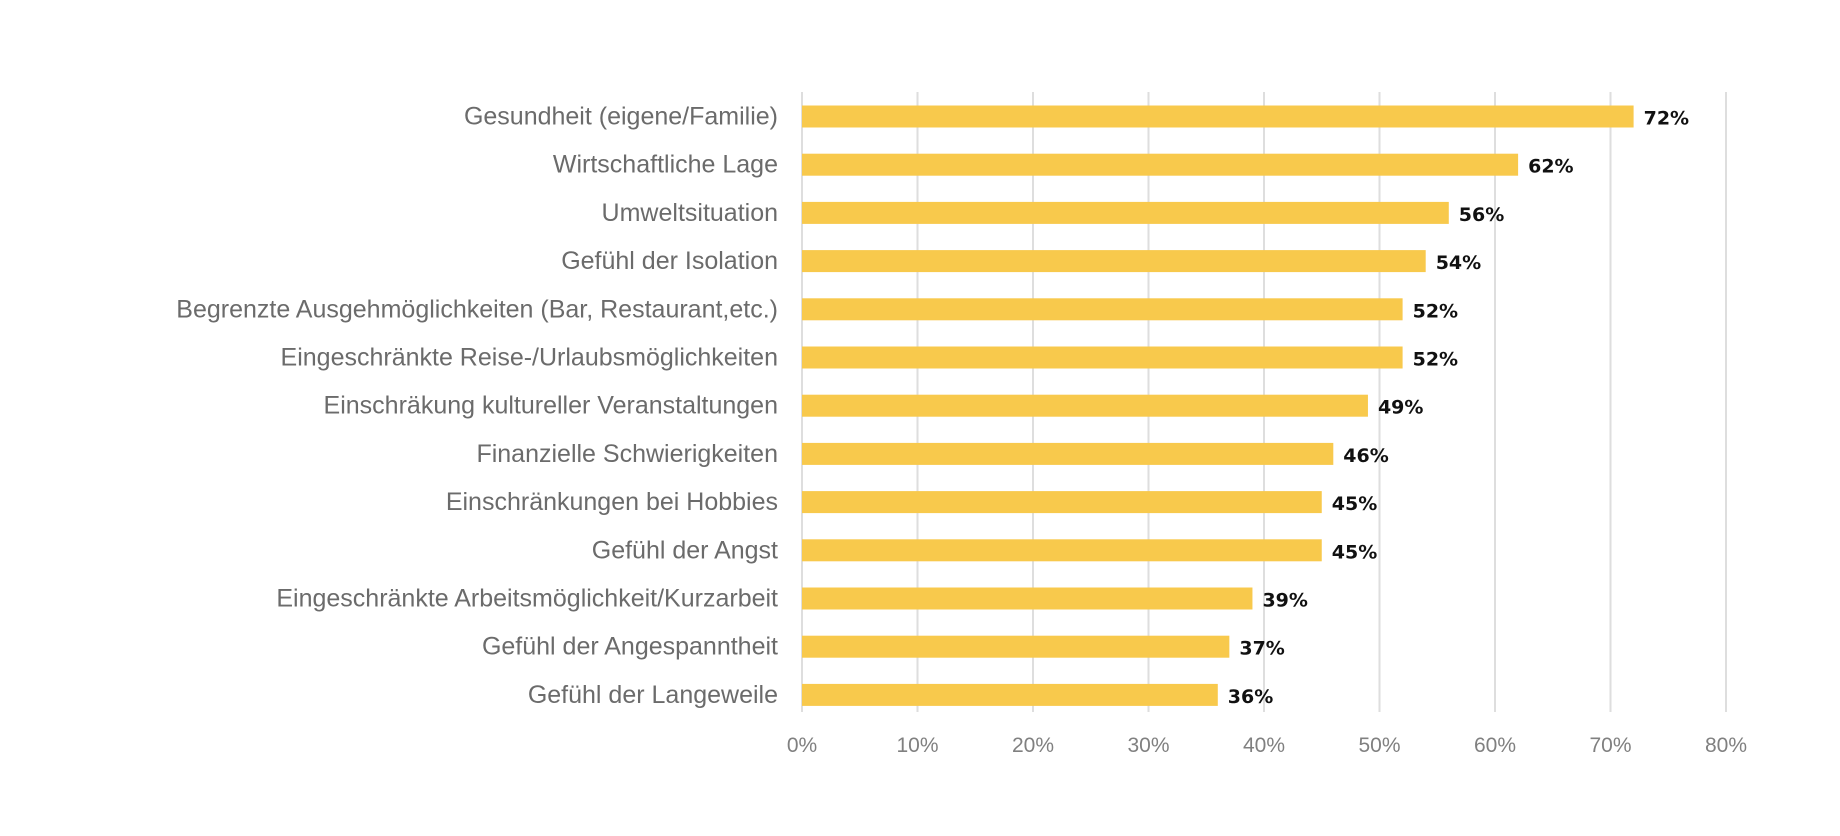  What do you see at coordinates (612, 502) in the screenshot?
I see `category-label: Einschränkungen bei Hobbies` at bounding box center [612, 502].